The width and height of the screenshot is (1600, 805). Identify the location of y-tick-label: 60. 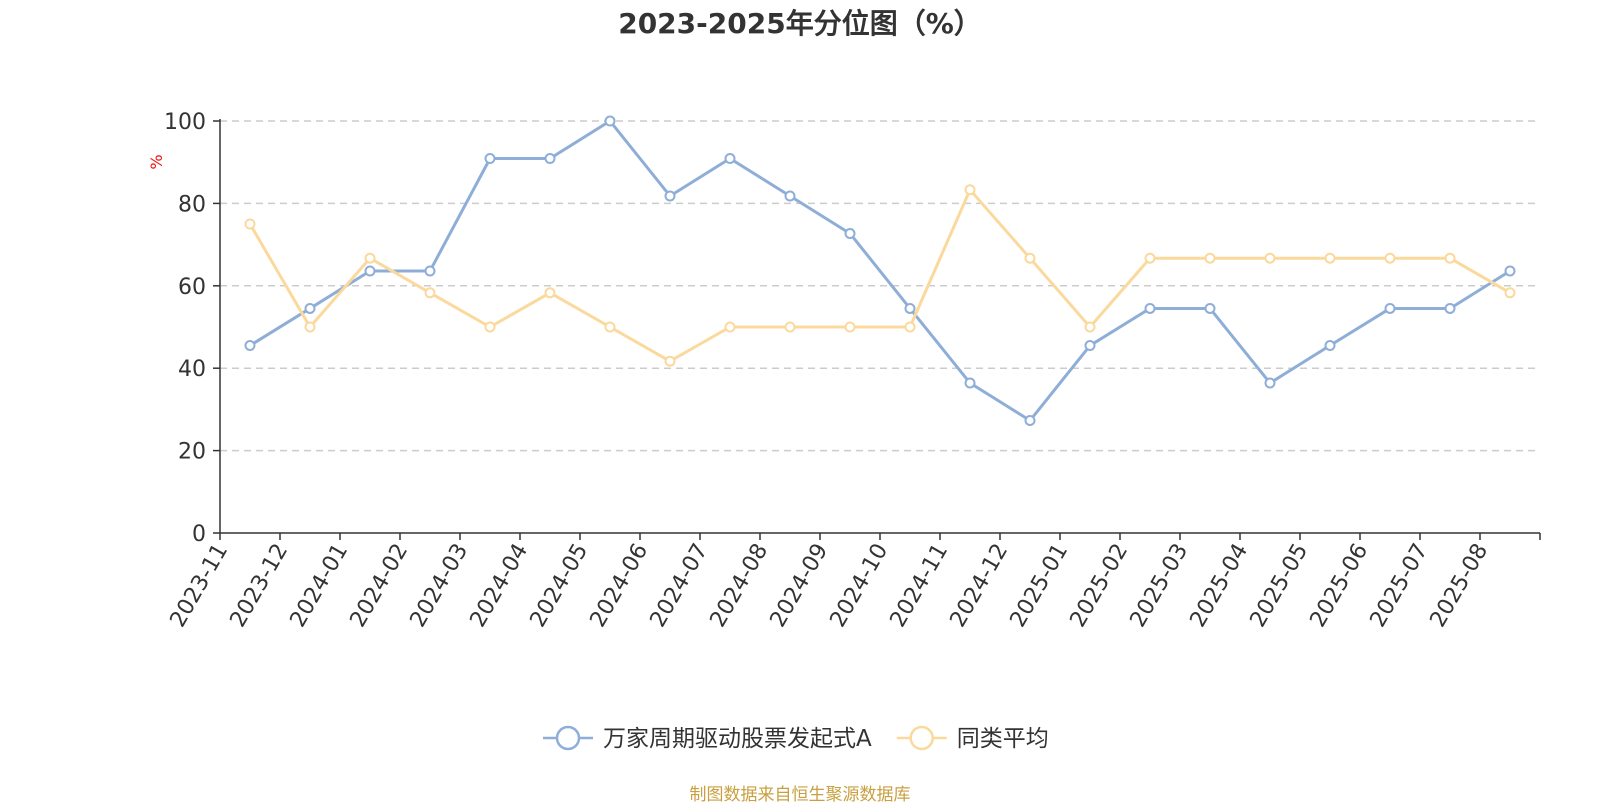
(192, 287).